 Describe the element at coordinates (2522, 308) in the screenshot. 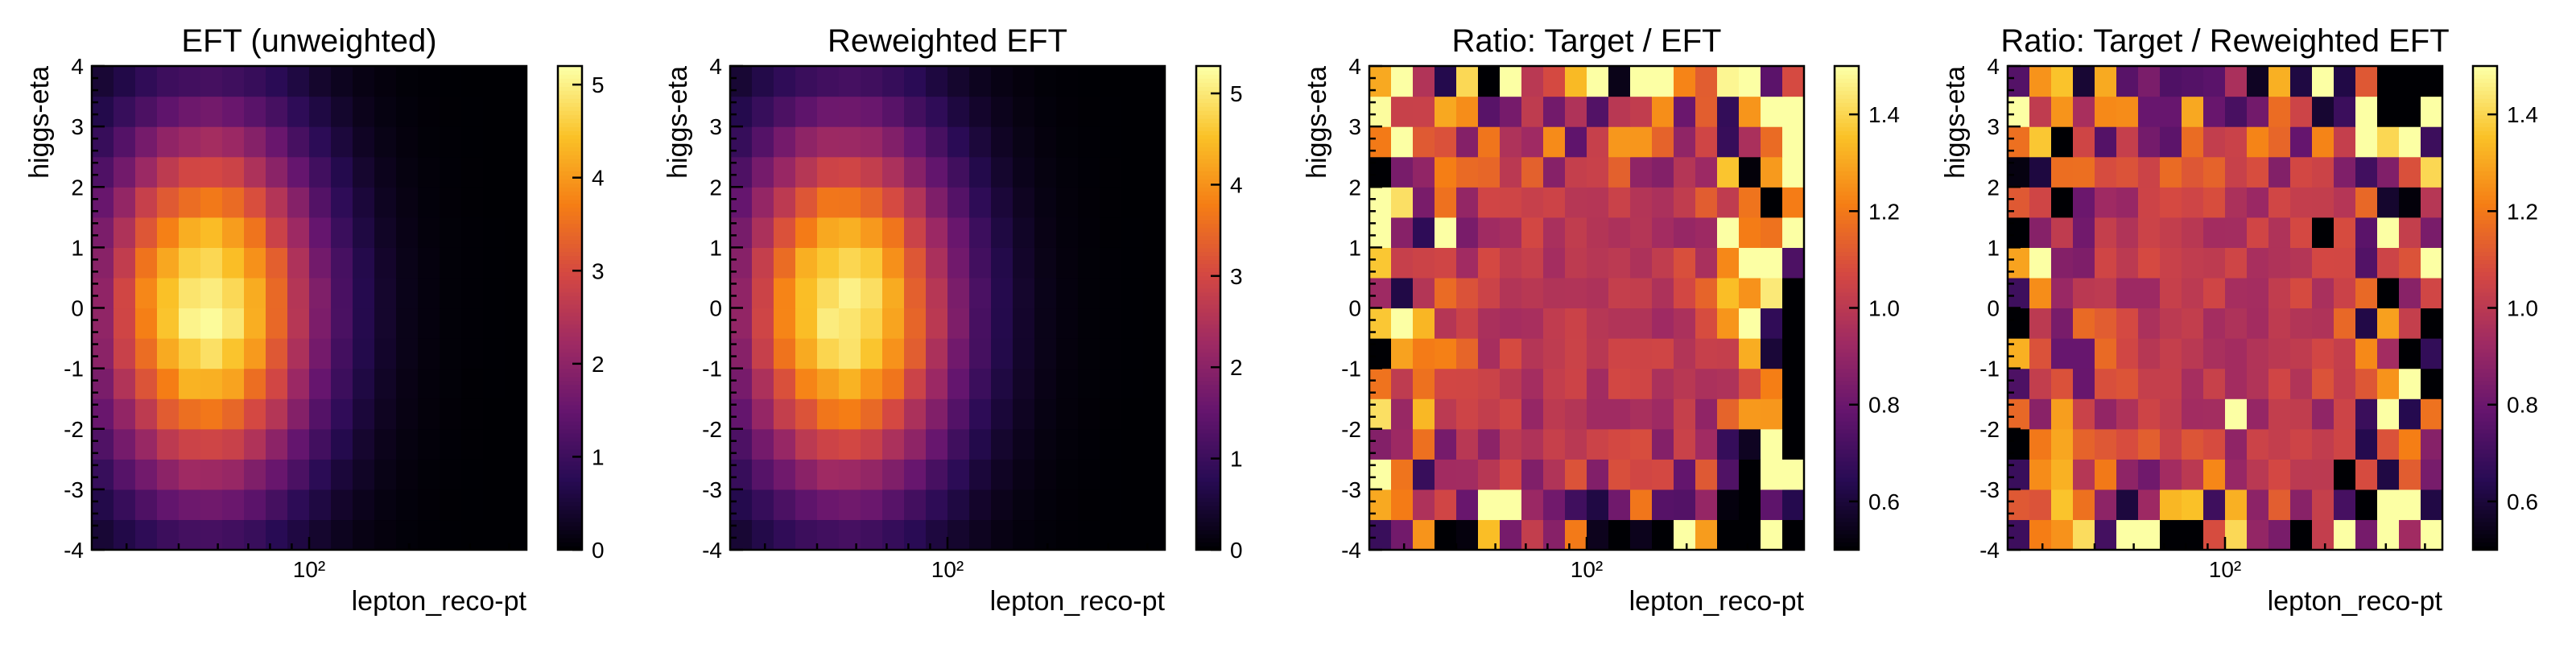

I see `colorbar-tick-label: 1.0` at that location.